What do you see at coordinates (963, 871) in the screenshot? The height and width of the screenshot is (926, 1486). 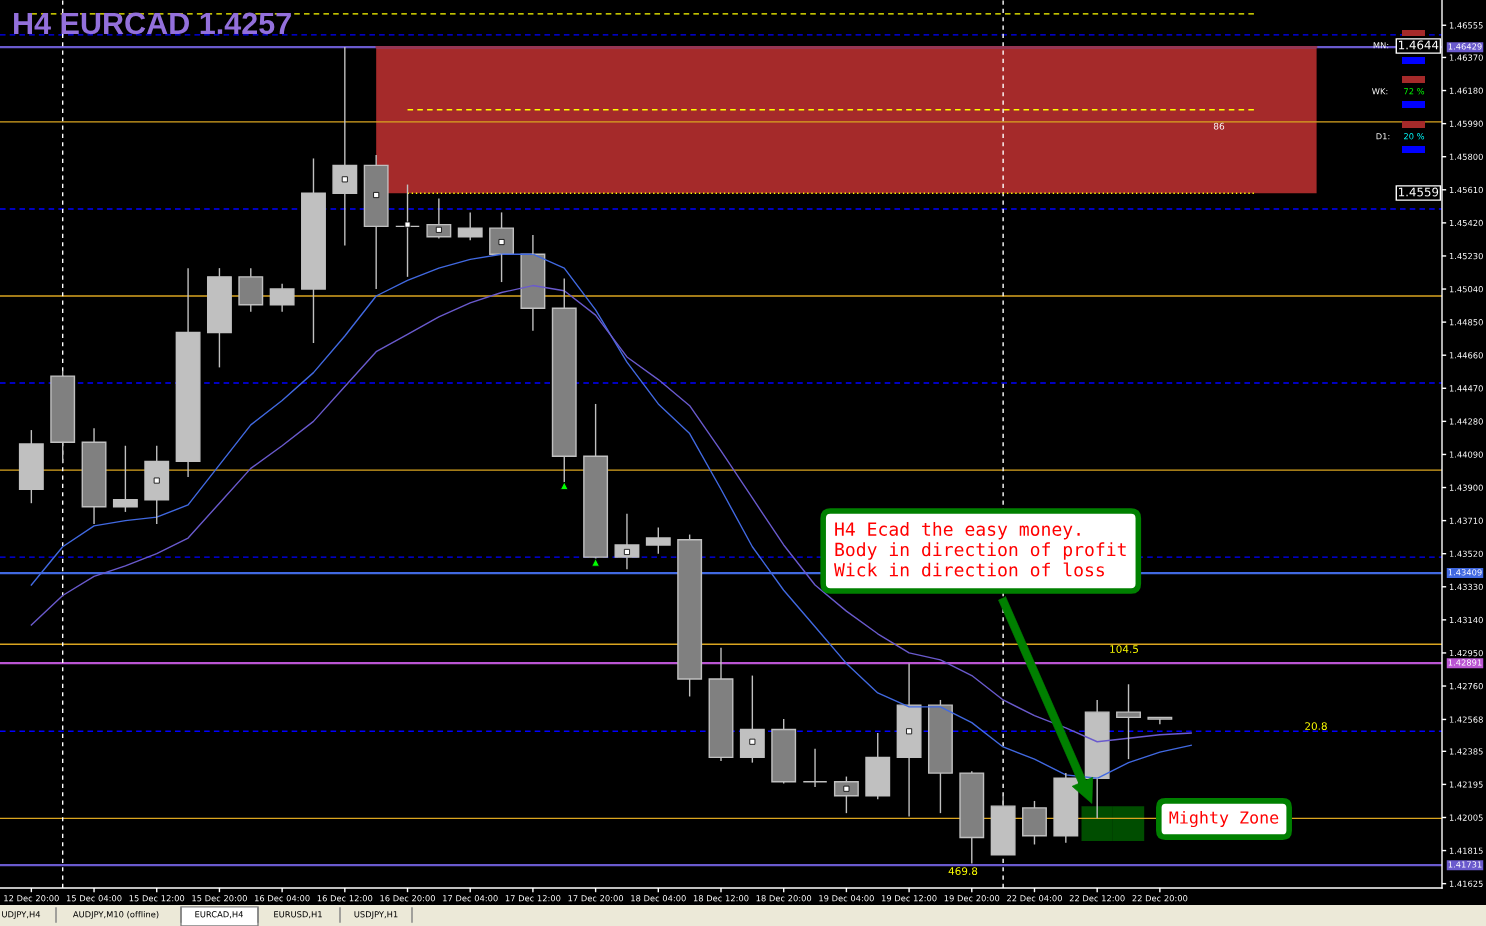 I see `annotation: 469.8` at bounding box center [963, 871].